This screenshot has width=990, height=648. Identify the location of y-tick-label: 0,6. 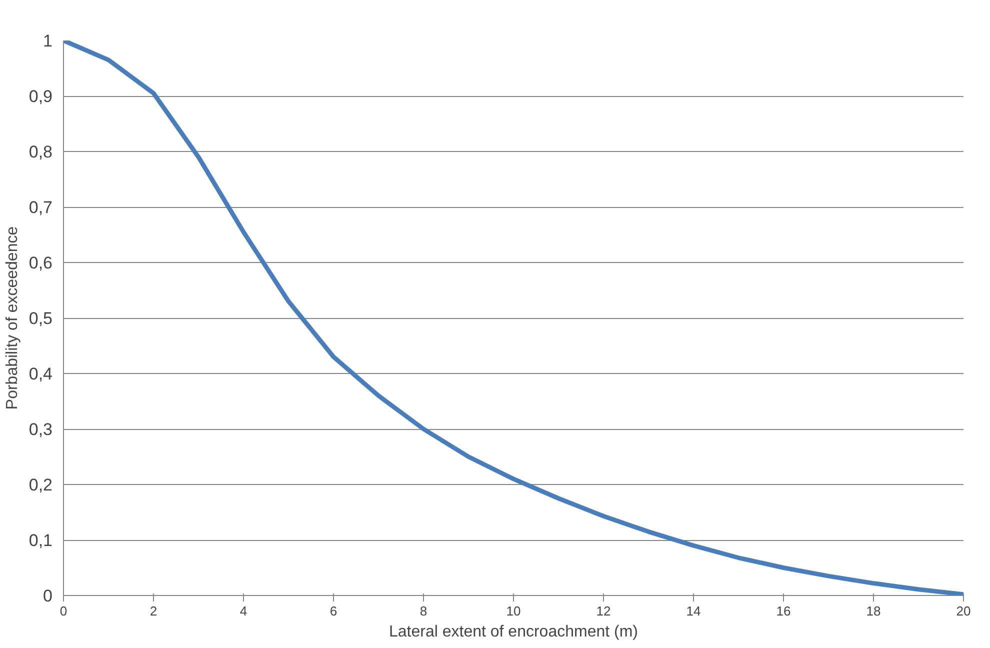
(40, 263).